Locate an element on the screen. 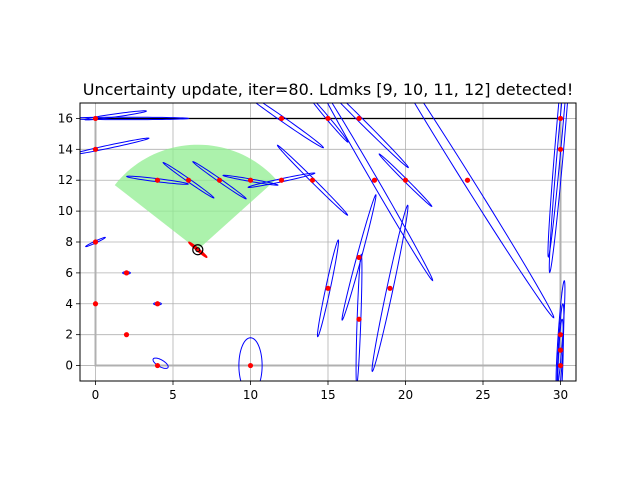  robot-center is located at coordinates (198, 250).